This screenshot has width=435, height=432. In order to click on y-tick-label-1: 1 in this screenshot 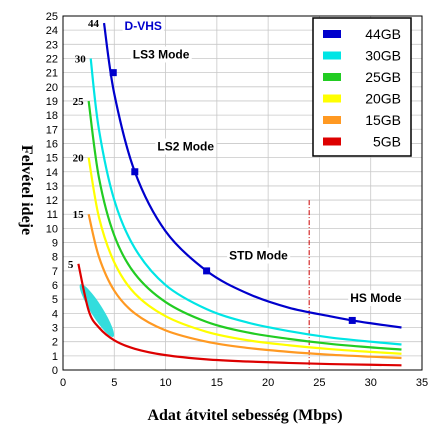, I will do `click(55, 357)`.